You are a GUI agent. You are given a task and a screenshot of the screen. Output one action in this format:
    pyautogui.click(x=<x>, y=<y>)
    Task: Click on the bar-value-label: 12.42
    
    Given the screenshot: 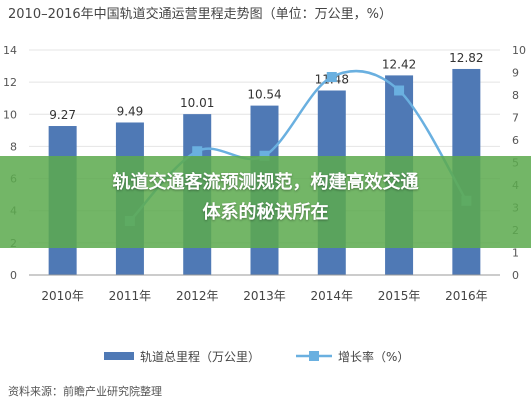 What is the action you would take?
    pyautogui.click(x=399, y=64)
    